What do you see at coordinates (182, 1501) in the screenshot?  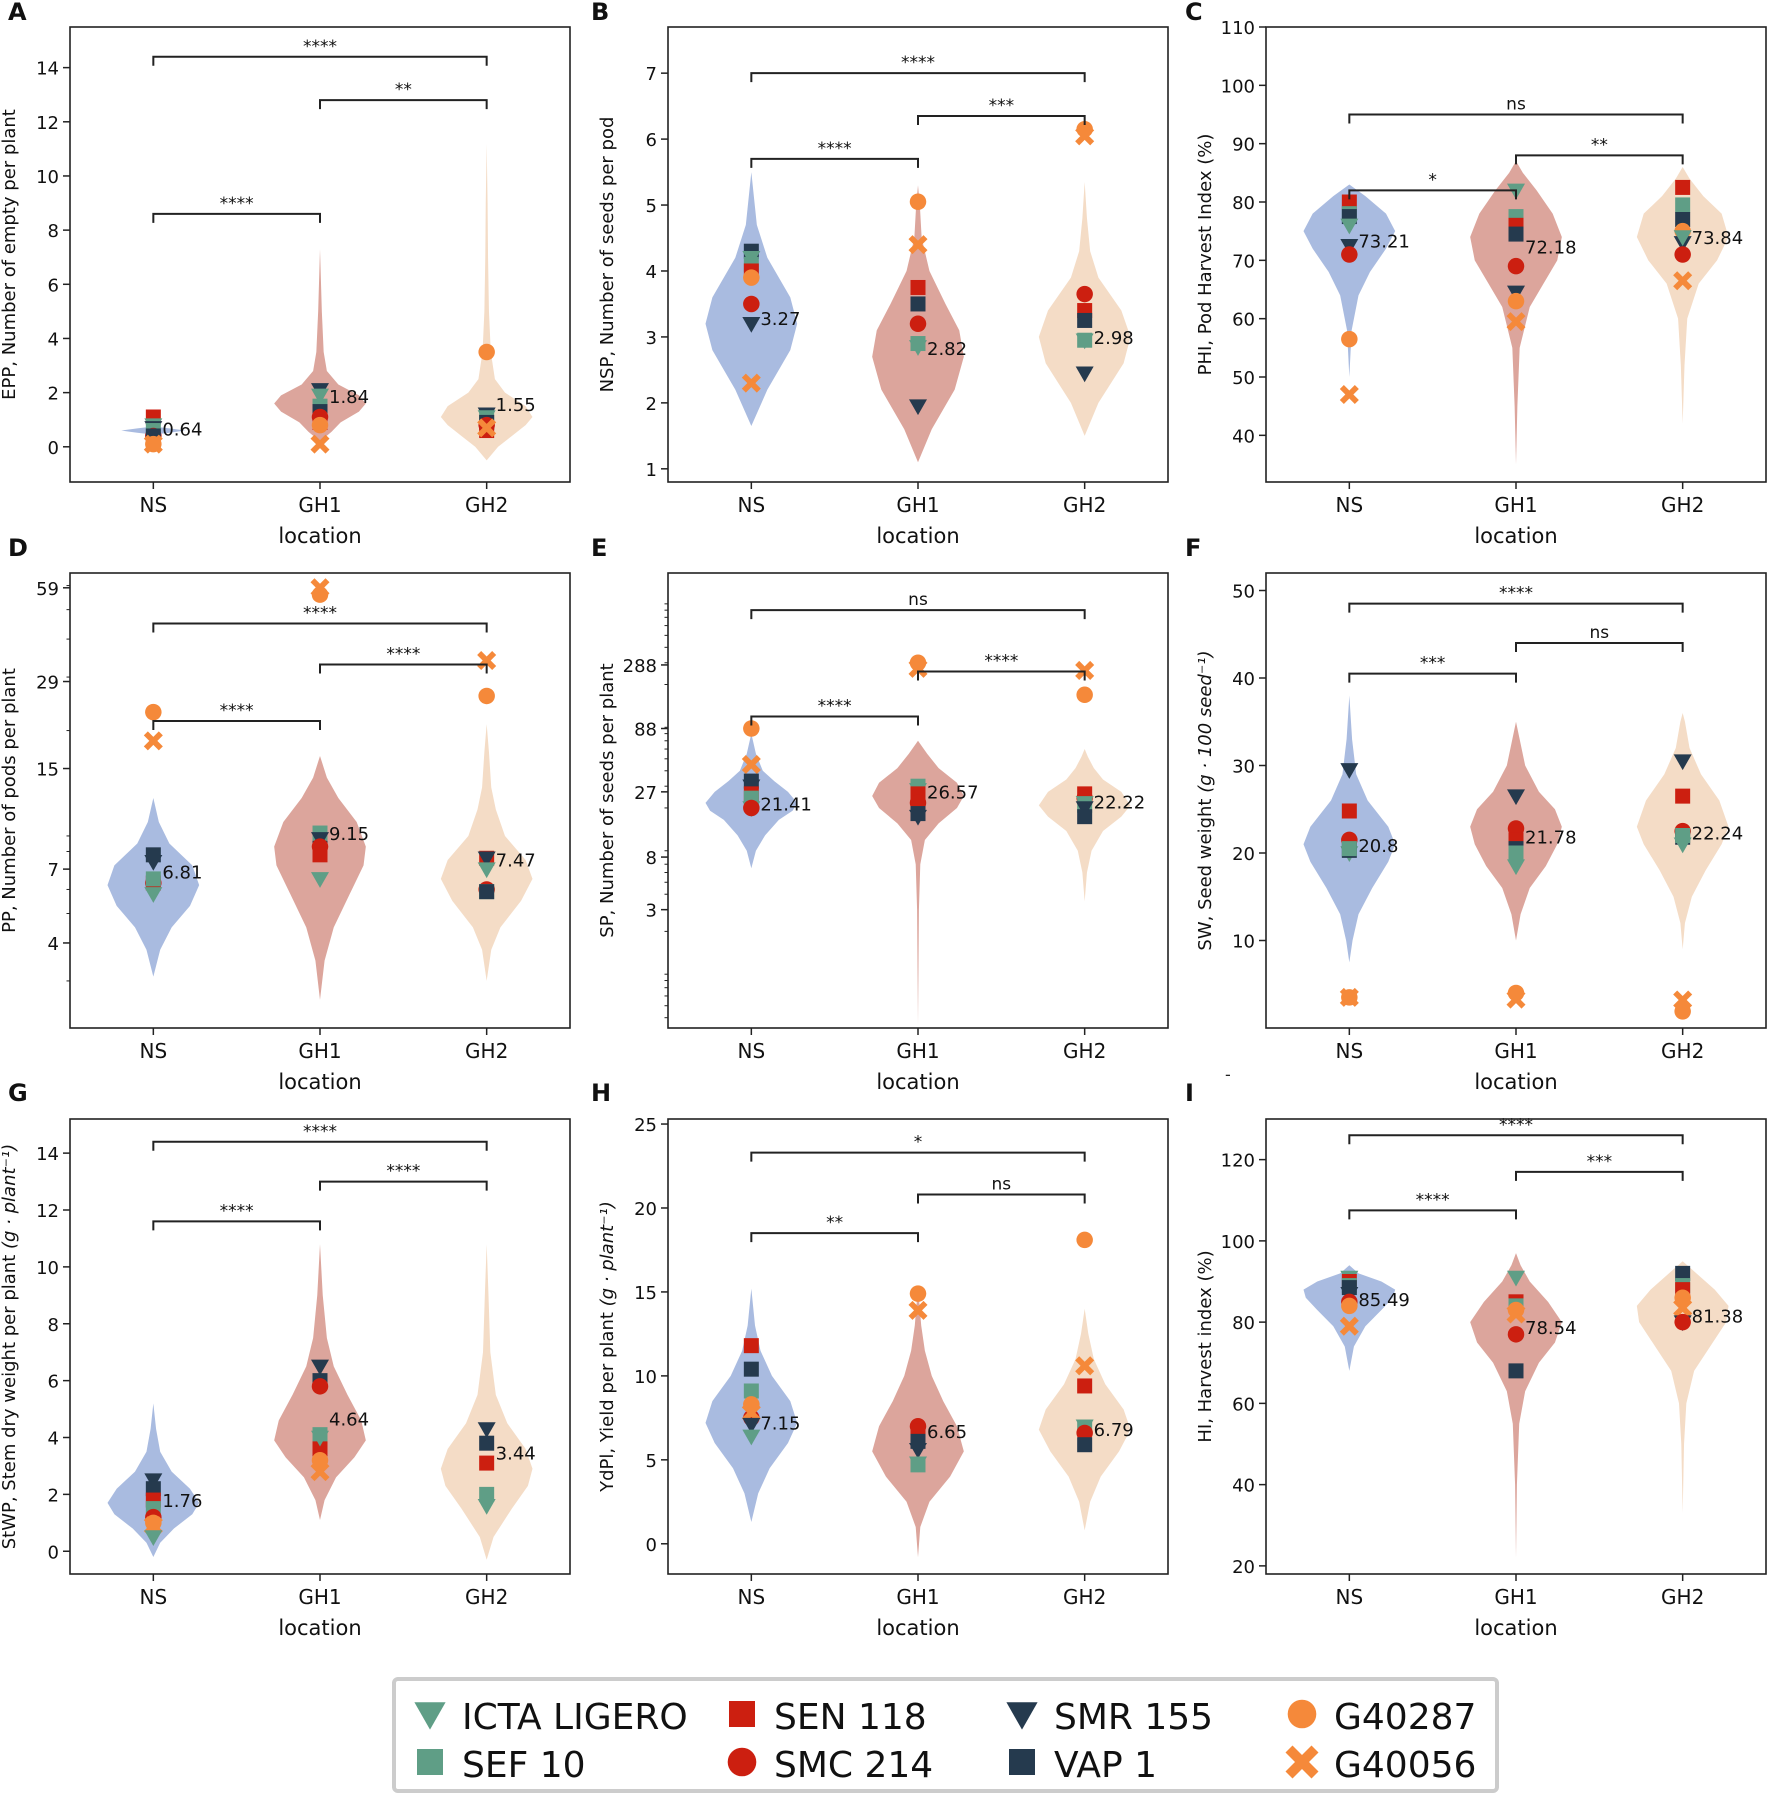 I see `median-label: 1.76` at bounding box center [182, 1501].